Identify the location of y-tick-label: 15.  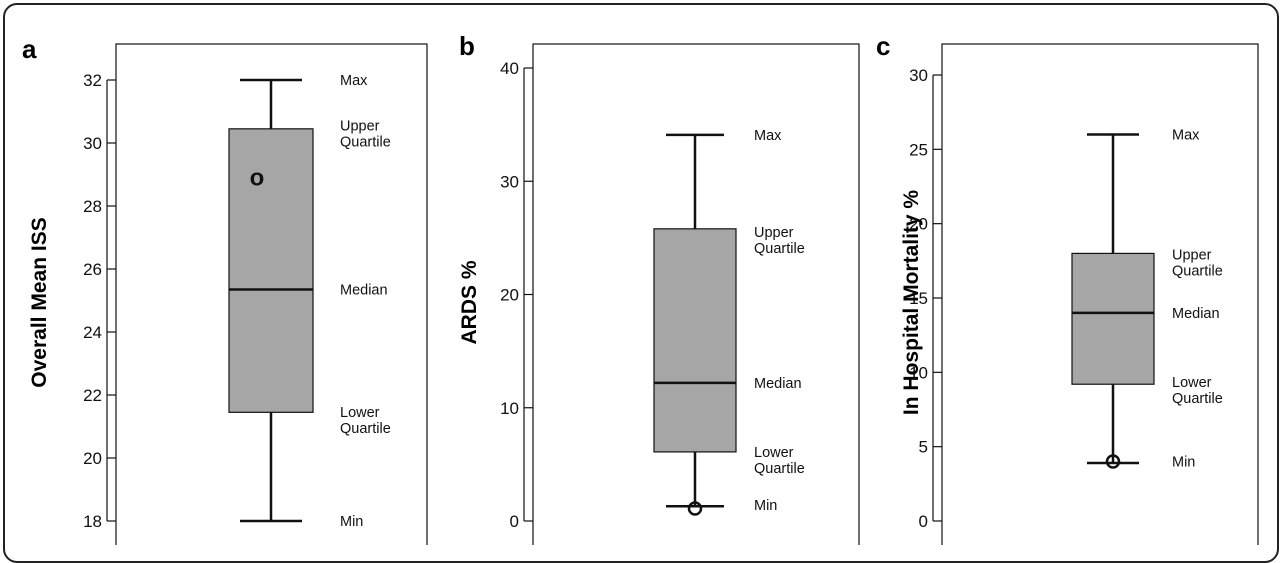
(918, 298).